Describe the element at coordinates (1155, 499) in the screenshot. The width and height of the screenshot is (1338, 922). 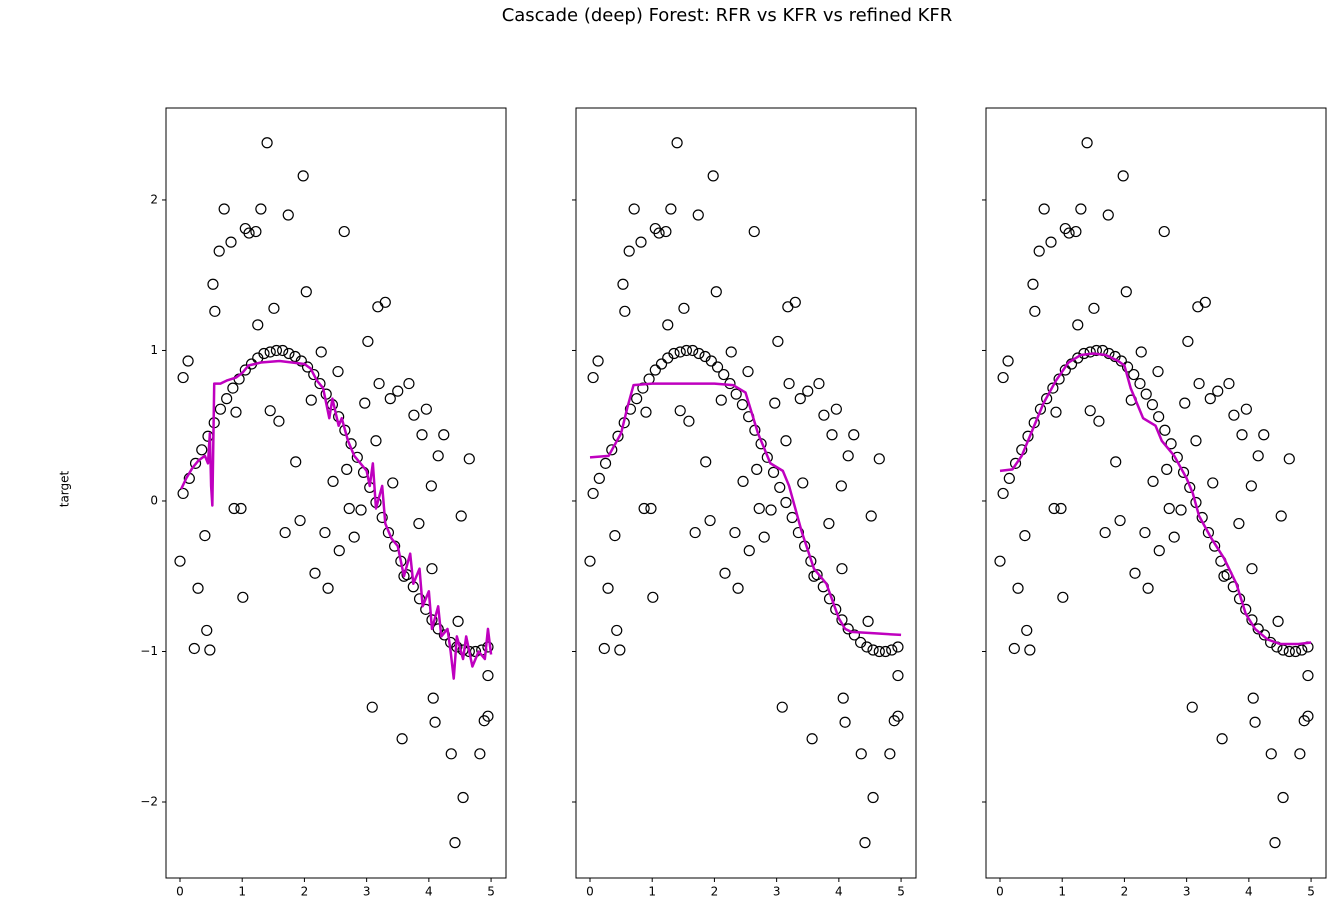
I see `fit-line` at that location.